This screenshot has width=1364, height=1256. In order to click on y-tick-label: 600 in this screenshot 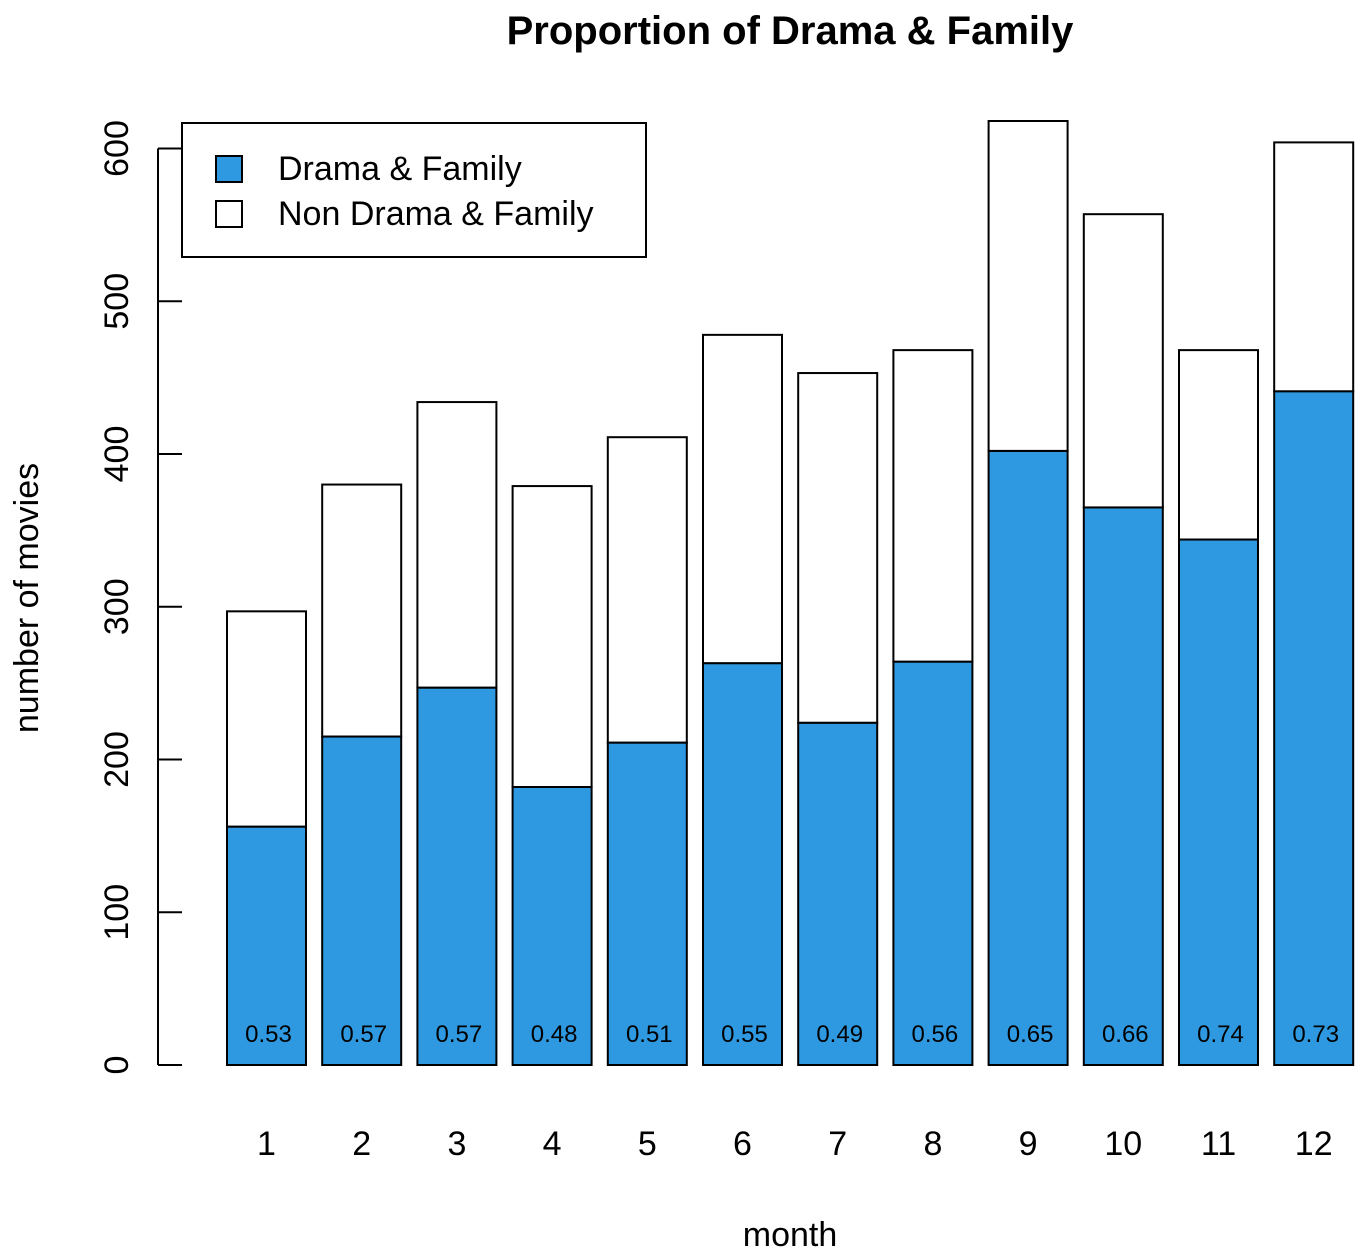, I will do `click(117, 148)`.